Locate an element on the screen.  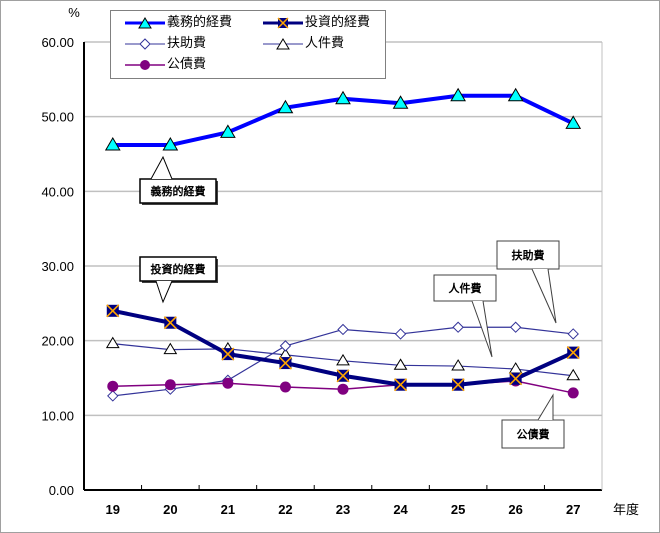
y-tick-label: 10.00 is located at coordinates (57, 415).